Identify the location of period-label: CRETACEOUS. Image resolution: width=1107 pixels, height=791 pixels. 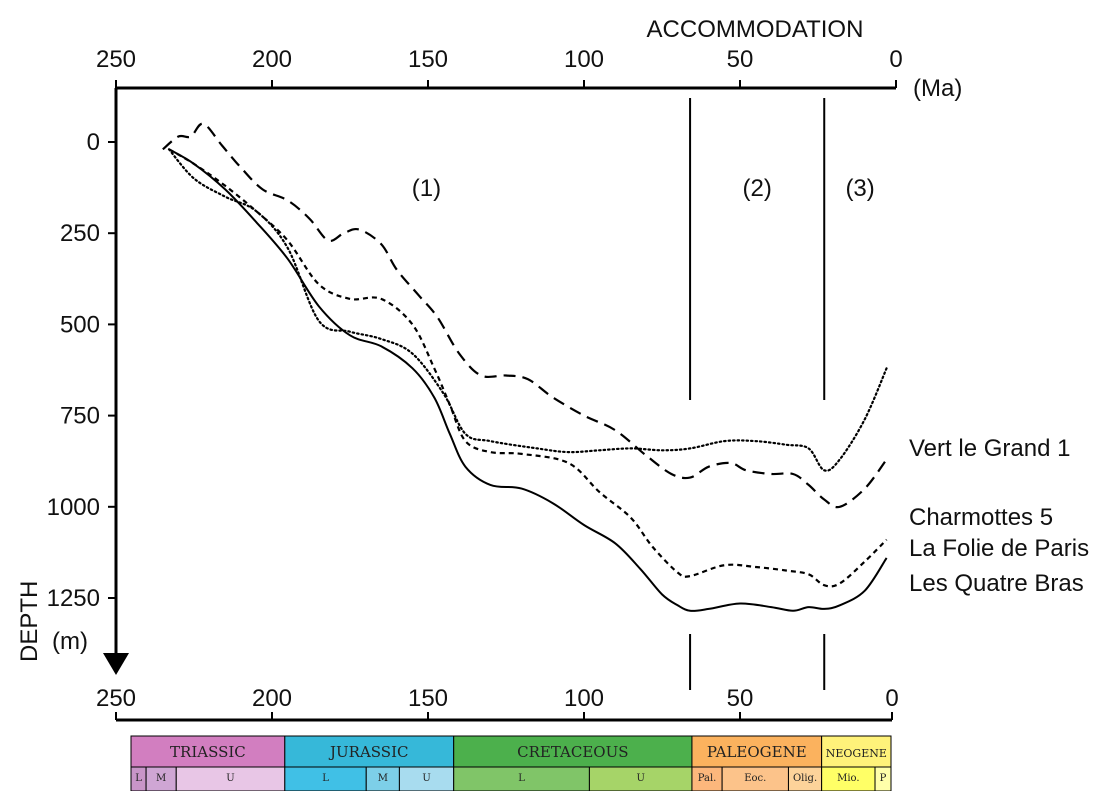
(572, 752).